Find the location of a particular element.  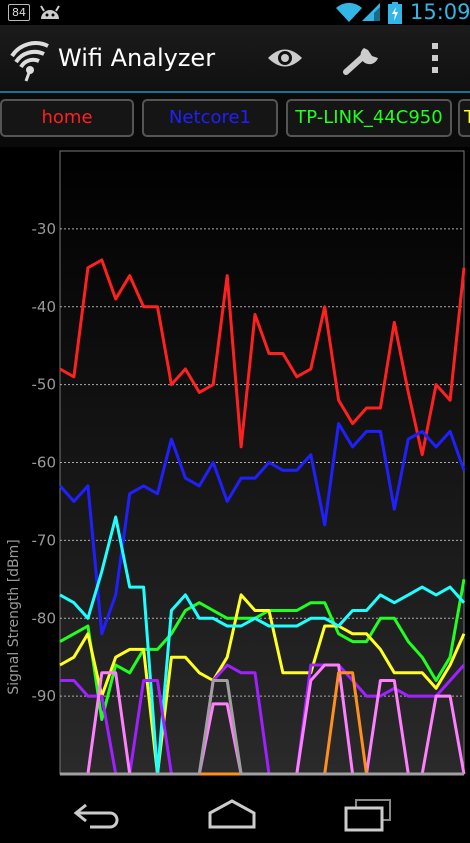

tab-partial: T is located at coordinates (464, 118).